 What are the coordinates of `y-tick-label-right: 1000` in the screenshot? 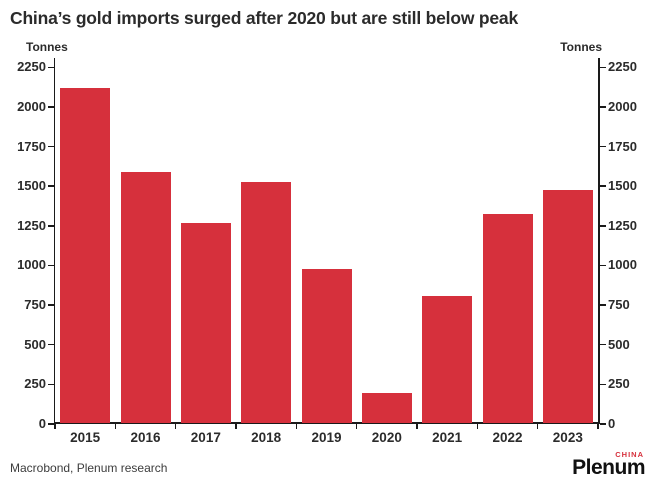 It's located at (622, 265).